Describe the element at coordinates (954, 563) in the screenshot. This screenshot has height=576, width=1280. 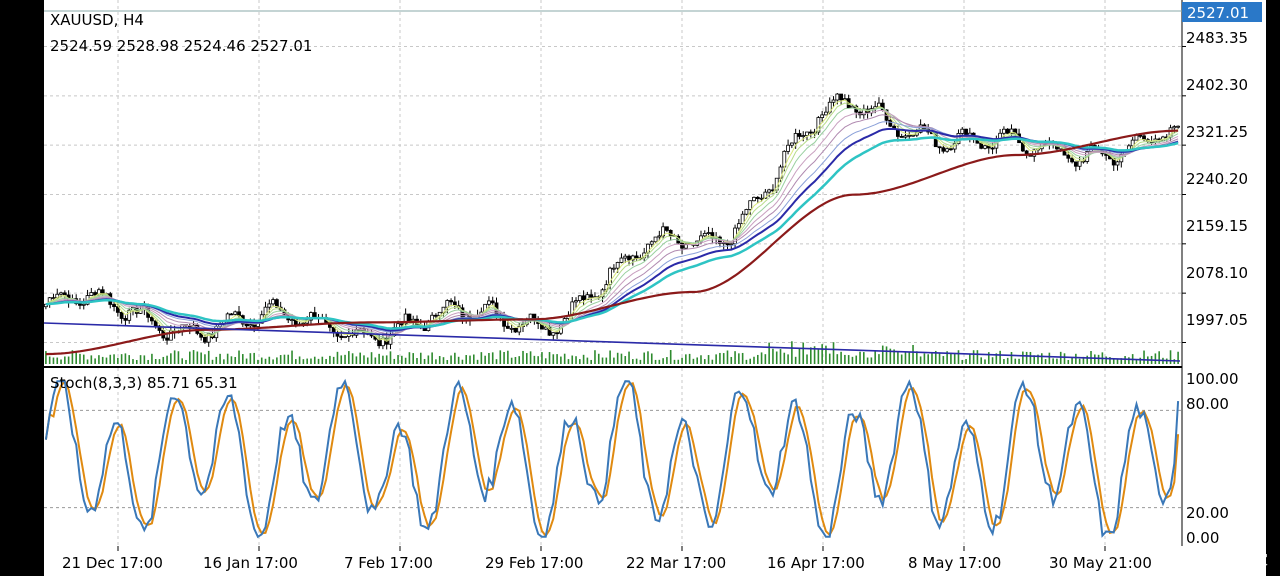
I see `time-tick-label: 8 May 17:00` at that location.